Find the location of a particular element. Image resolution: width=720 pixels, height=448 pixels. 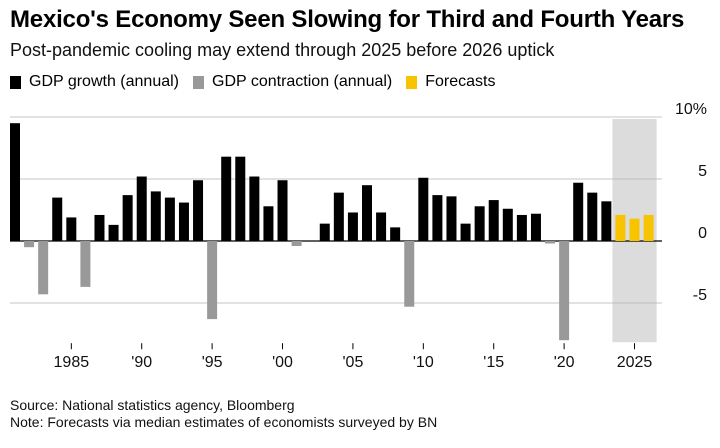

bar-1988 is located at coordinates (113, 232).